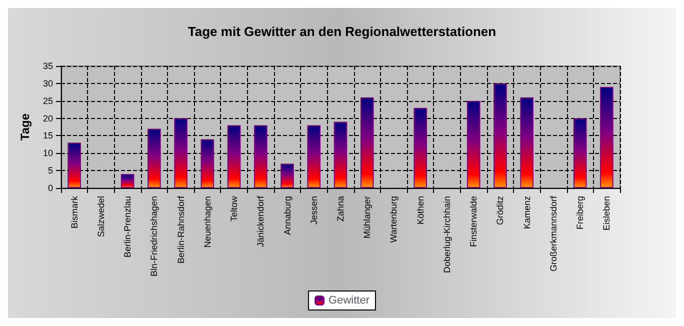  I want to click on y-tick-label: 20, so click(47, 118).